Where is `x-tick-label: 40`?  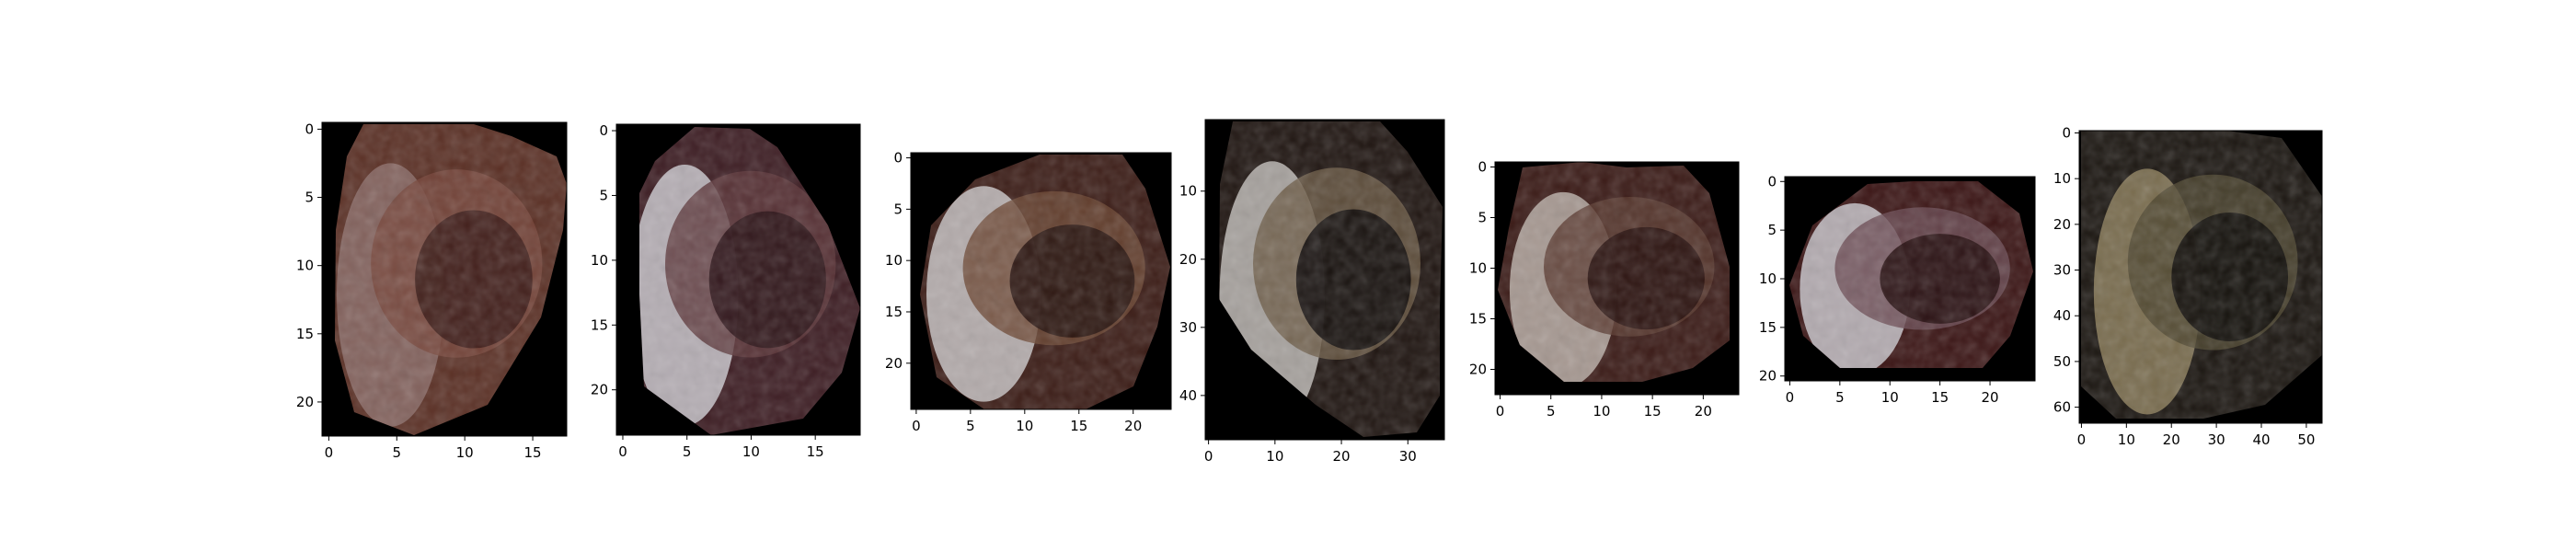 x-tick-label: 40 is located at coordinates (2261, 439).